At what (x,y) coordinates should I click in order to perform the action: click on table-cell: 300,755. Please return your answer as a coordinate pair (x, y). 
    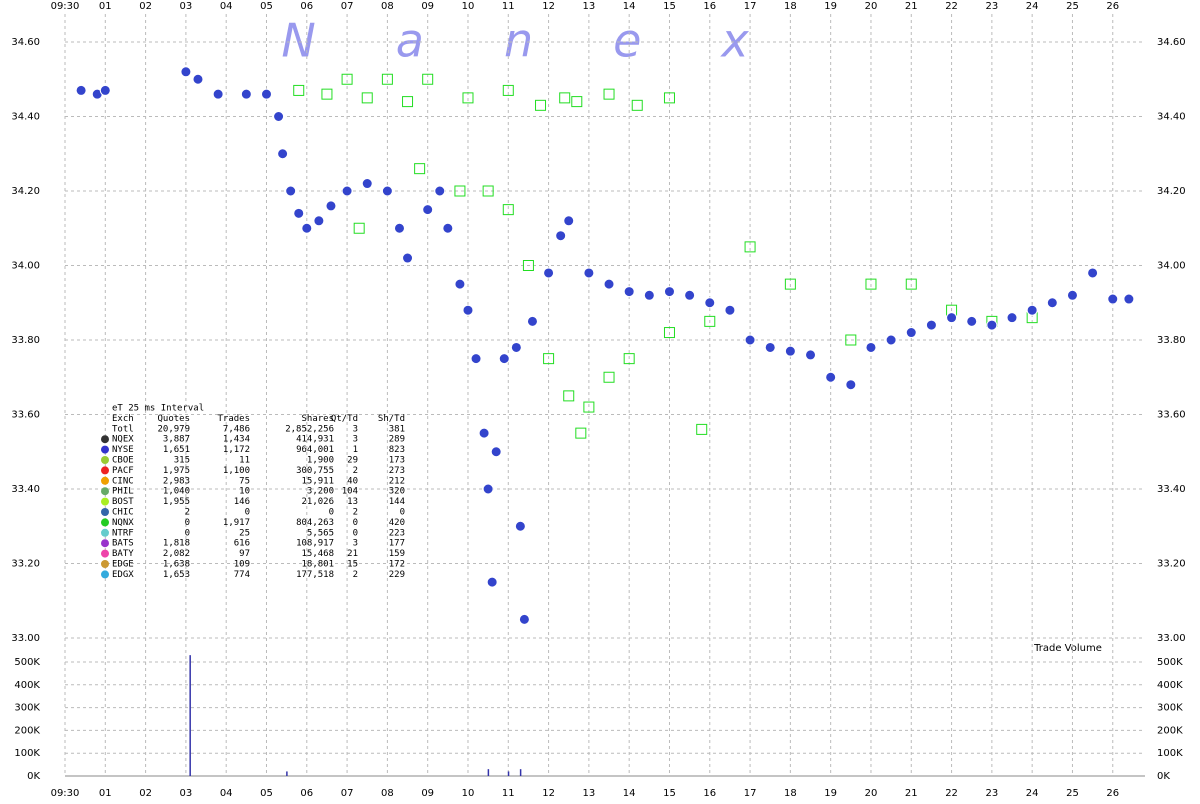
    Looking at the image, I should click on (315, 471).